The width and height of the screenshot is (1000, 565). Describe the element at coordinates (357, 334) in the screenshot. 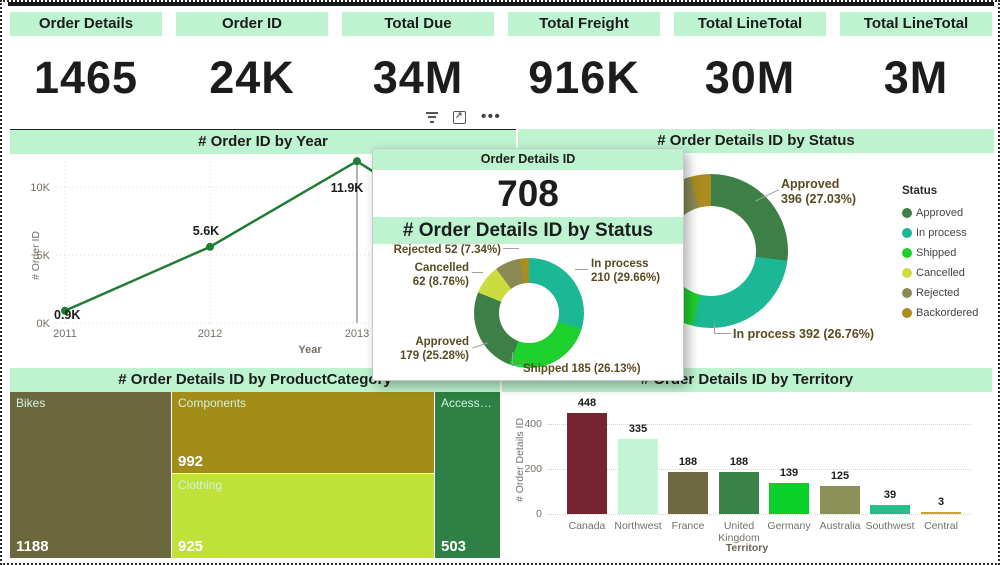

I see `svg-text: 2013` at that location.